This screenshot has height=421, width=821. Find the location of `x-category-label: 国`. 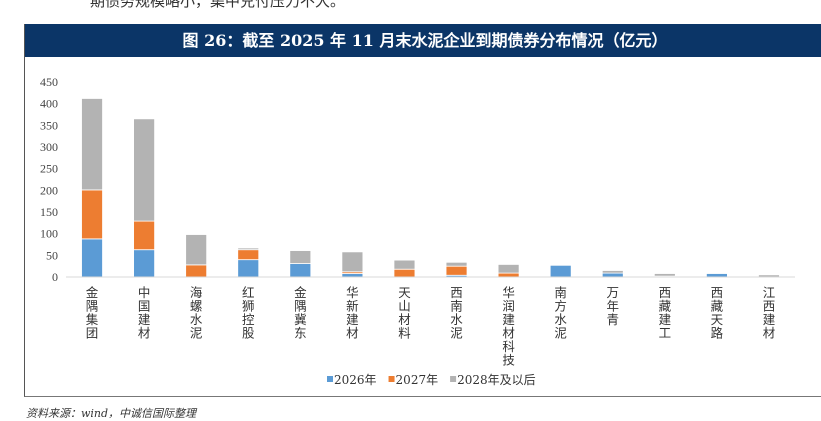

x-category-label: 国 is located at coordinates (144, 306).